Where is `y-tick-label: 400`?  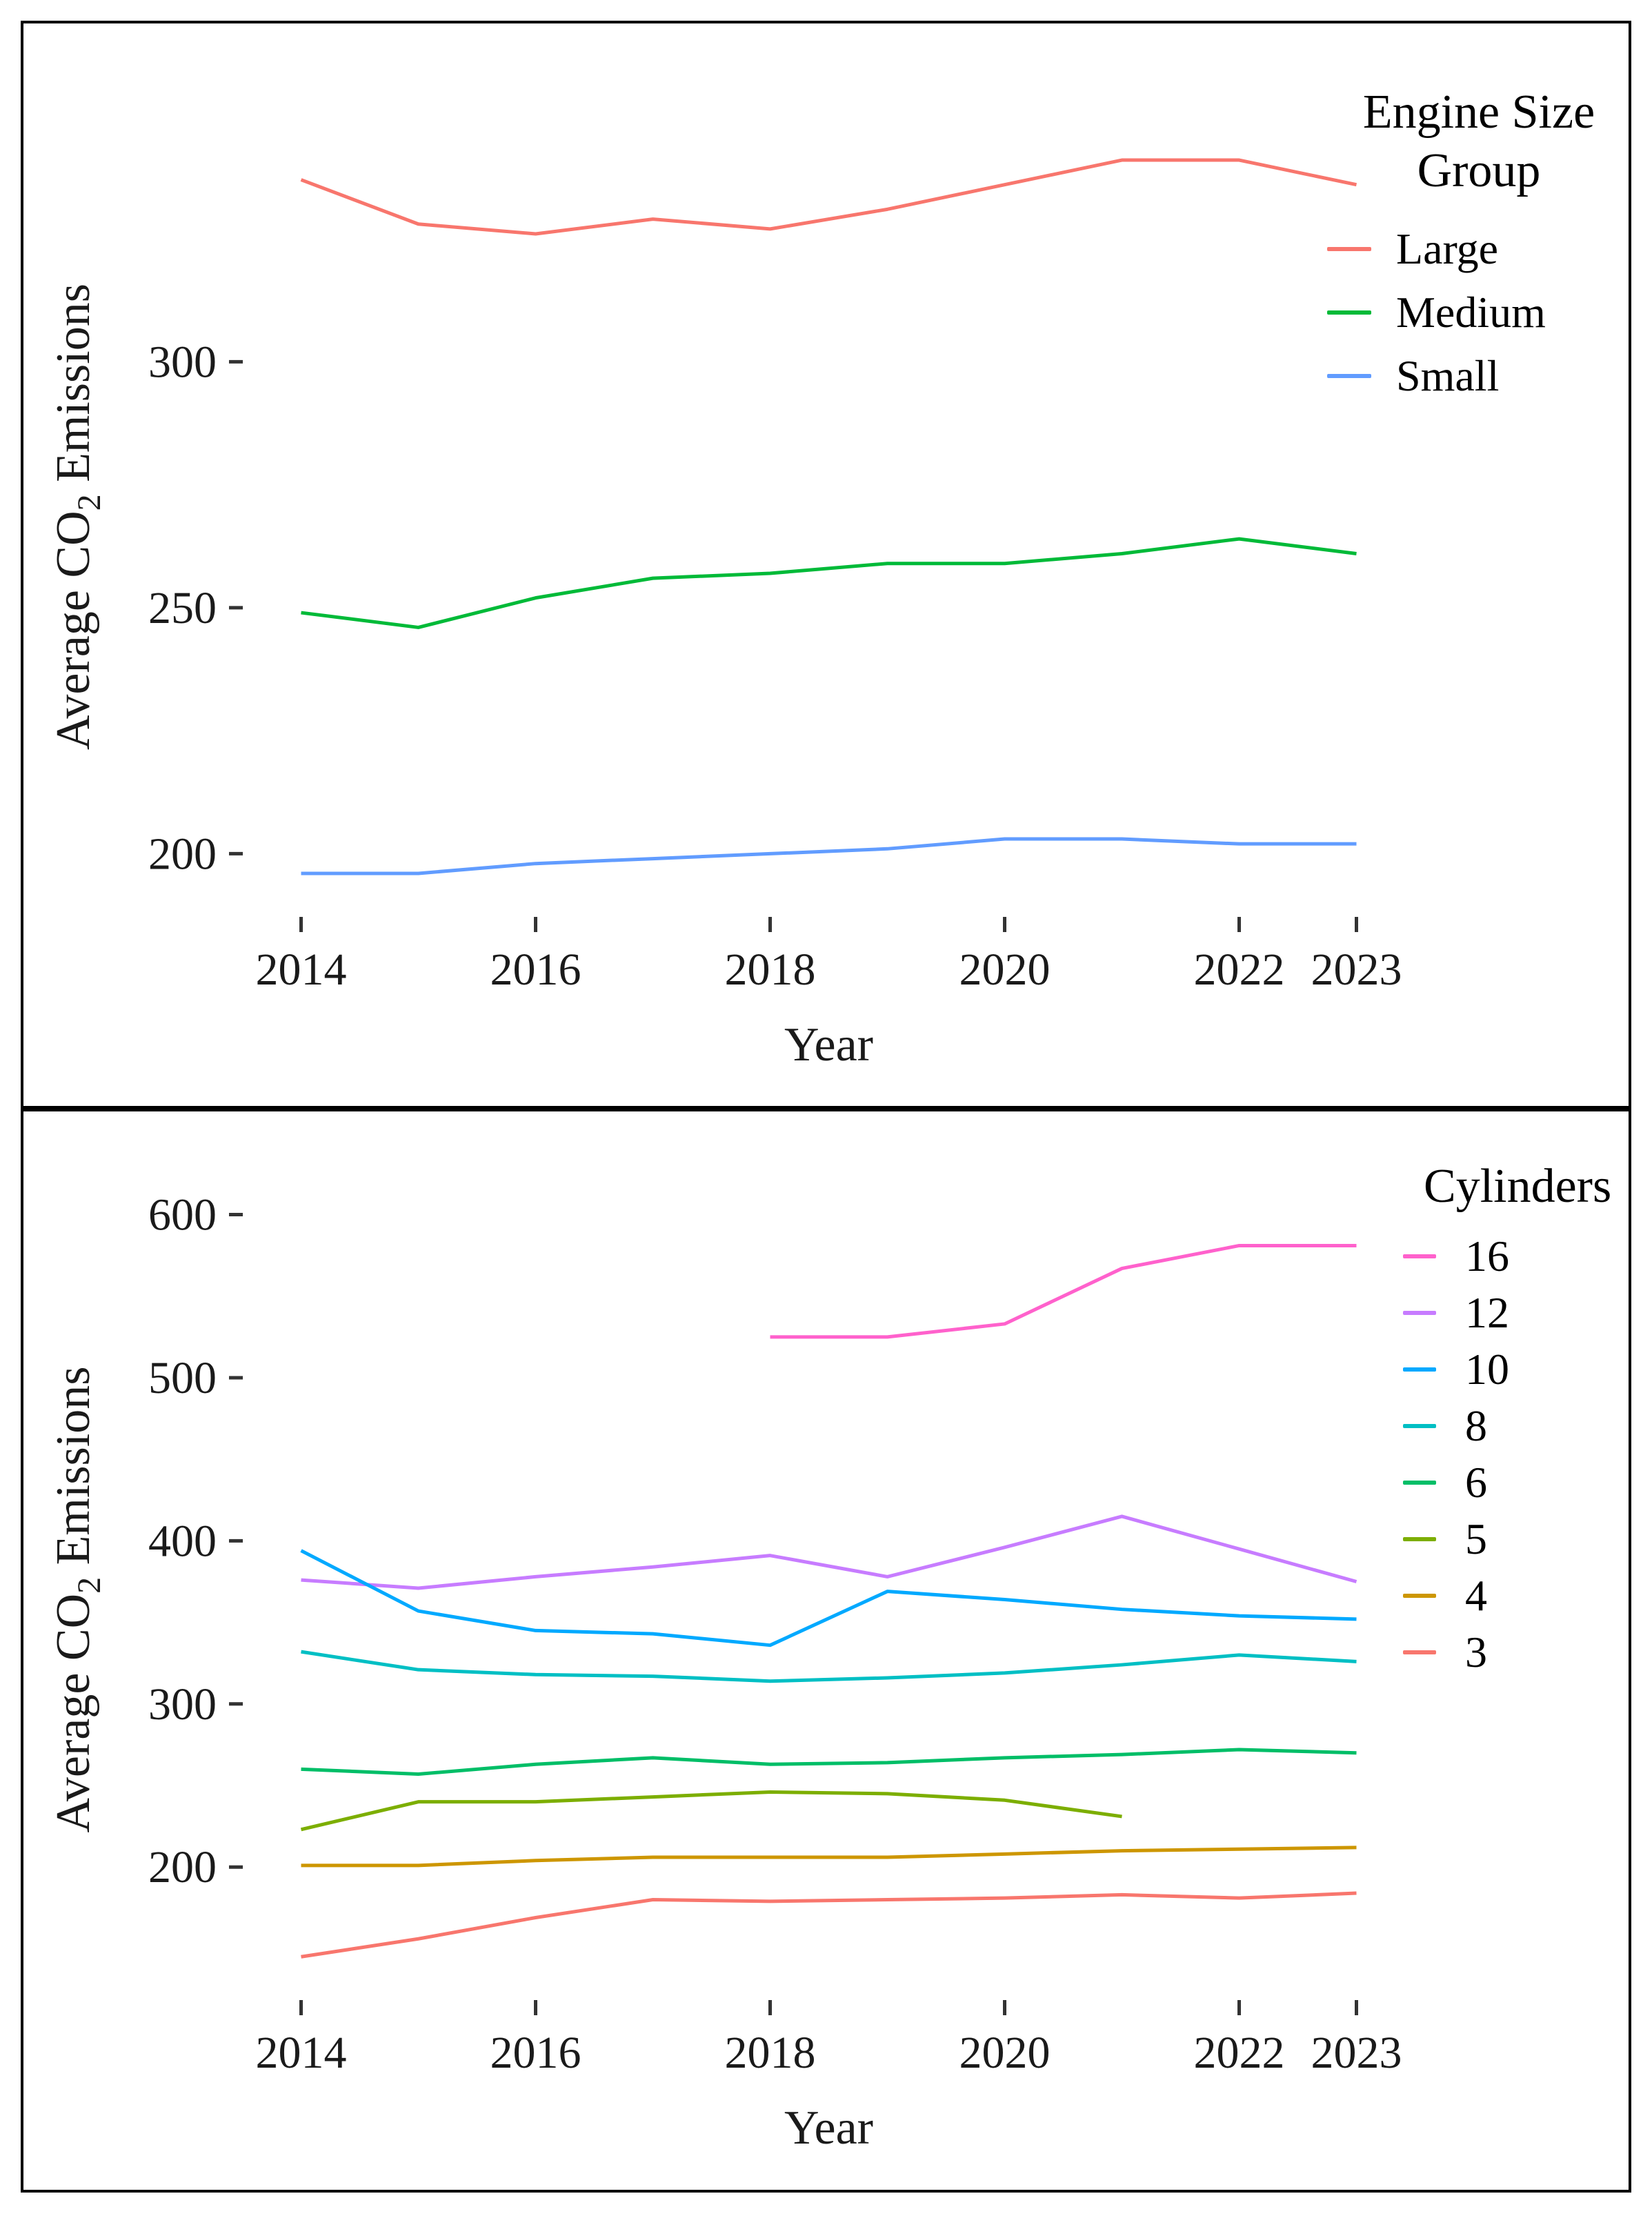
y-tick-label: 400 is located at coordinates (182, 1541).